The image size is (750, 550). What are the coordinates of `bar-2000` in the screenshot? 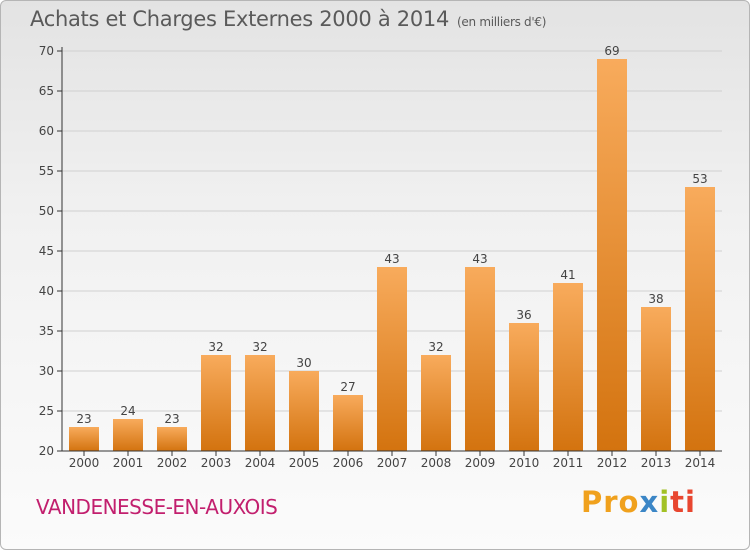 It's located at (84, 439).